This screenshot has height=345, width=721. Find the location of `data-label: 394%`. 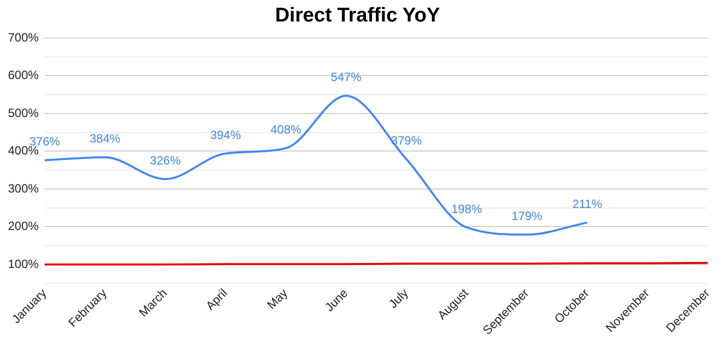

data-label: 394% is located at coordinates (226, 135).